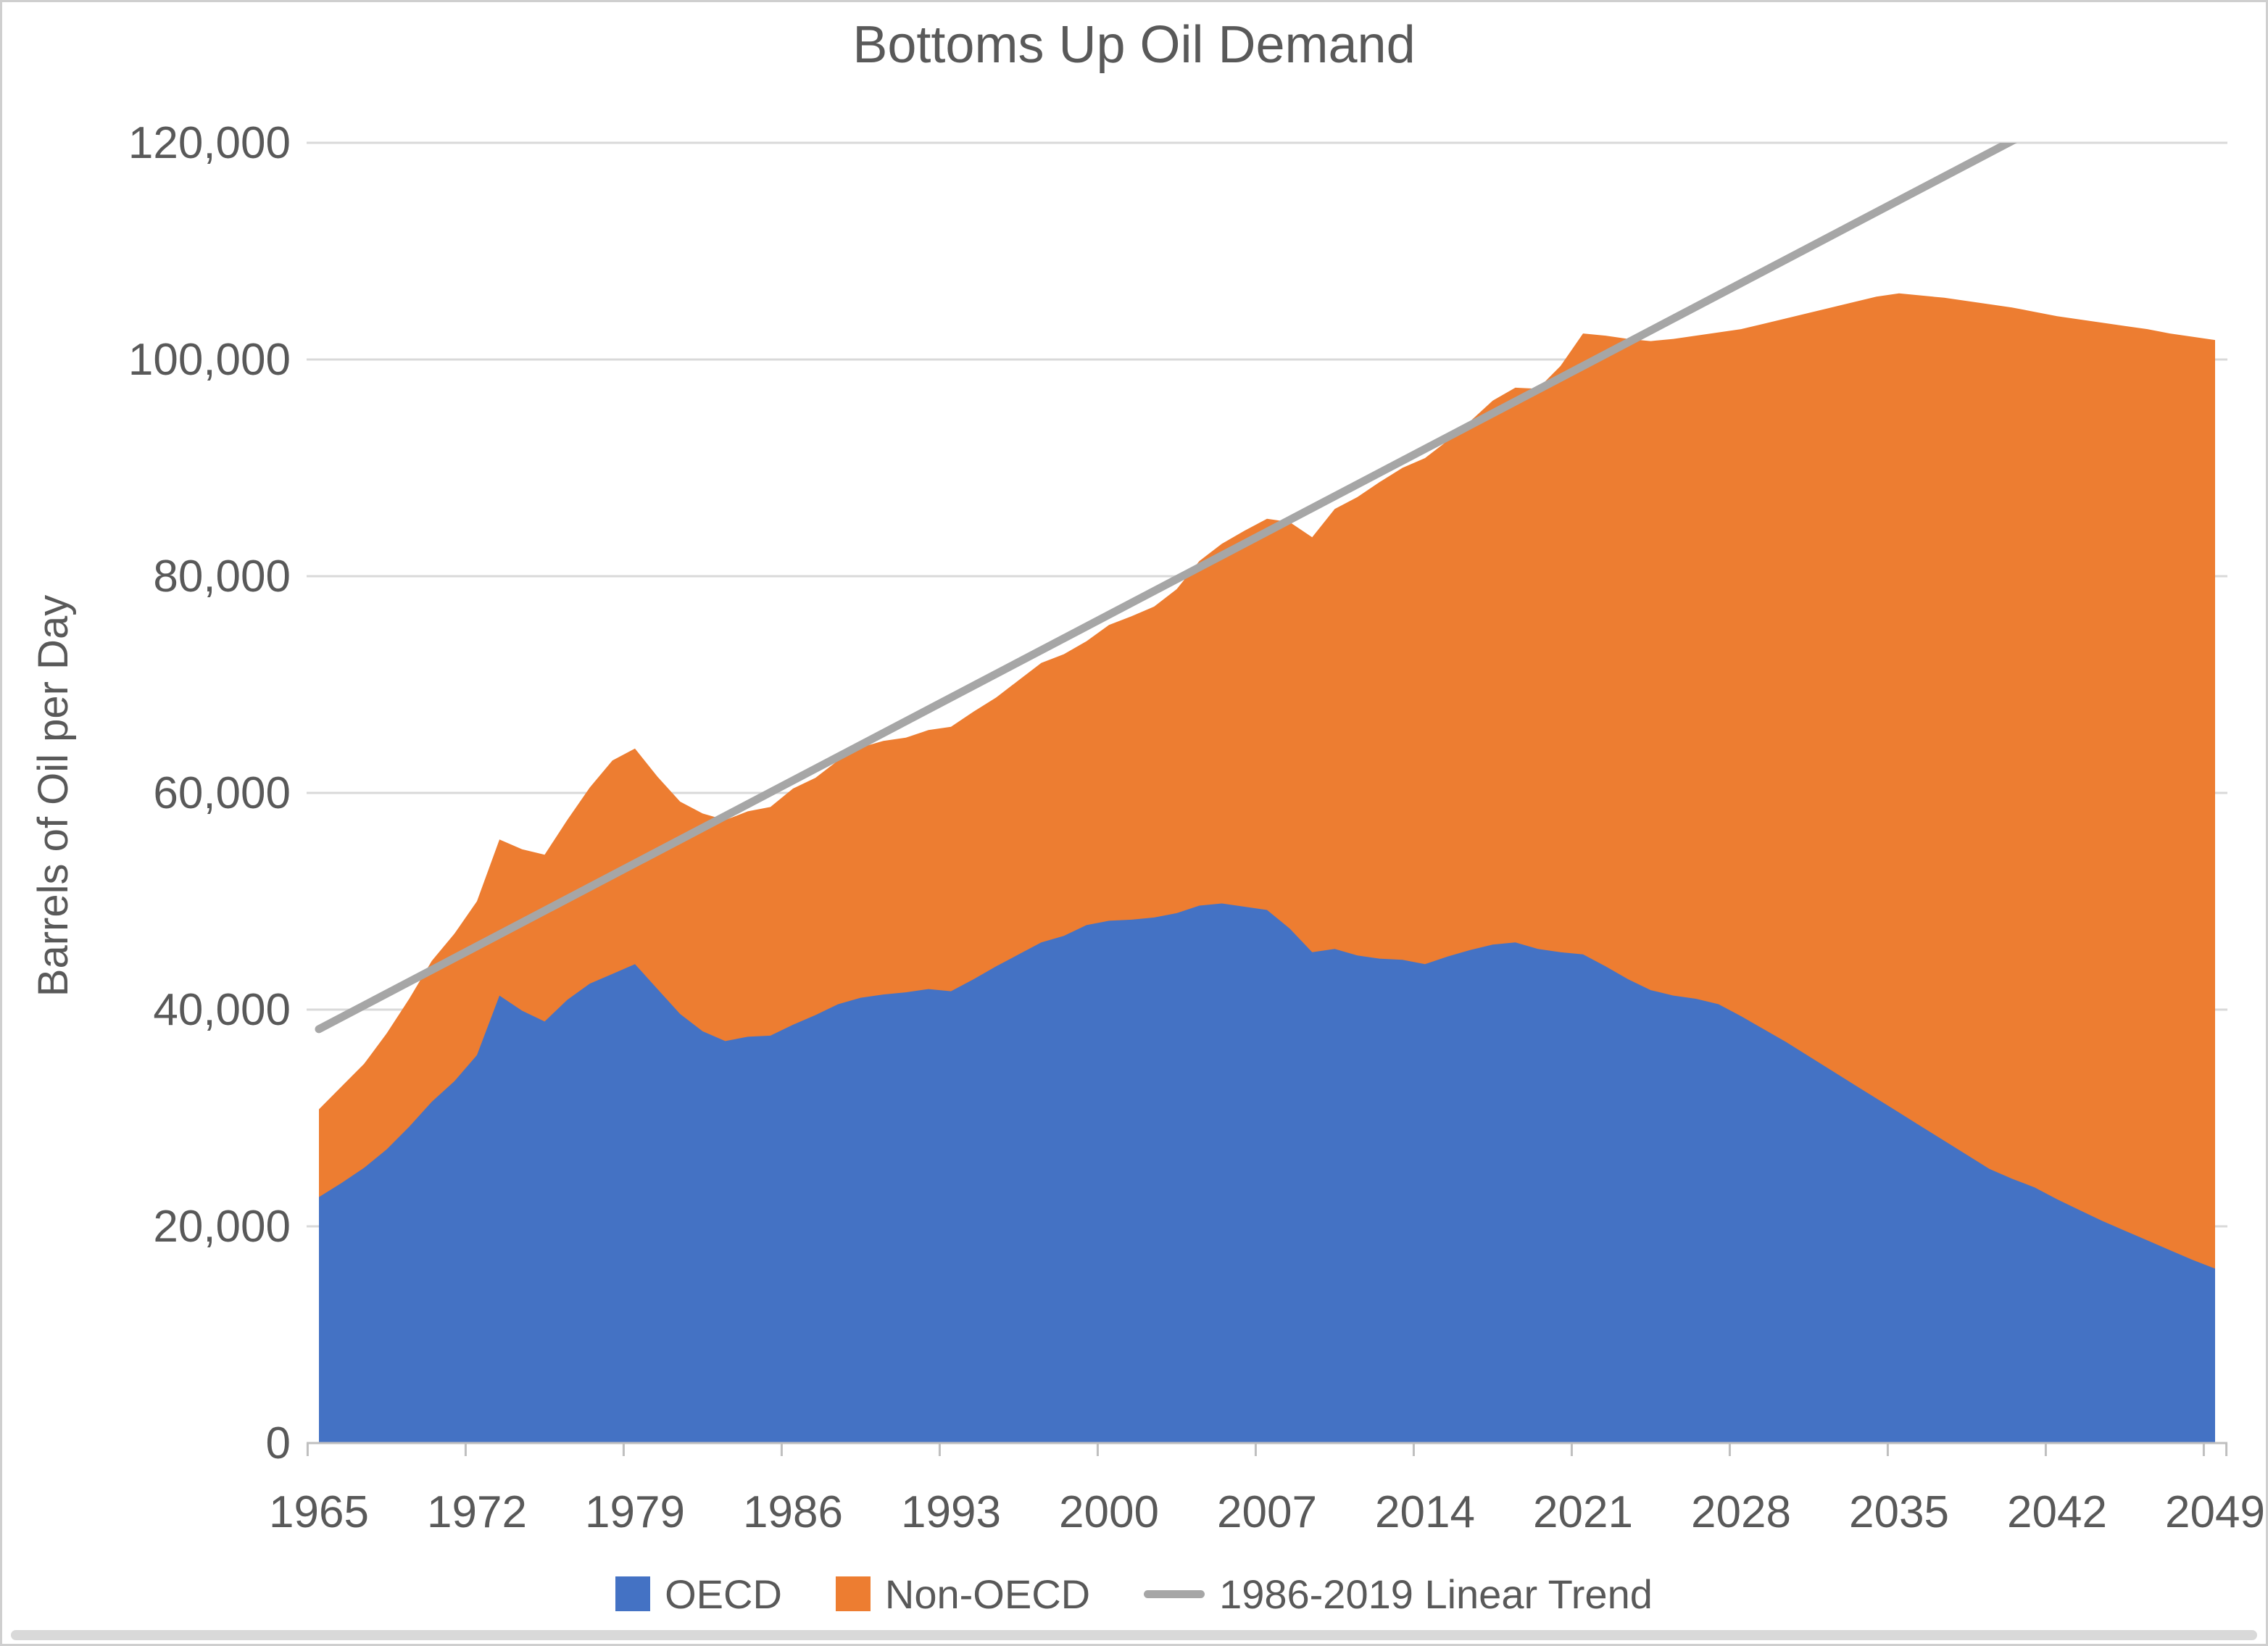 The image size is (2268, 1646). I want to click on y-tick-label: 80,000, so click(222, 577).